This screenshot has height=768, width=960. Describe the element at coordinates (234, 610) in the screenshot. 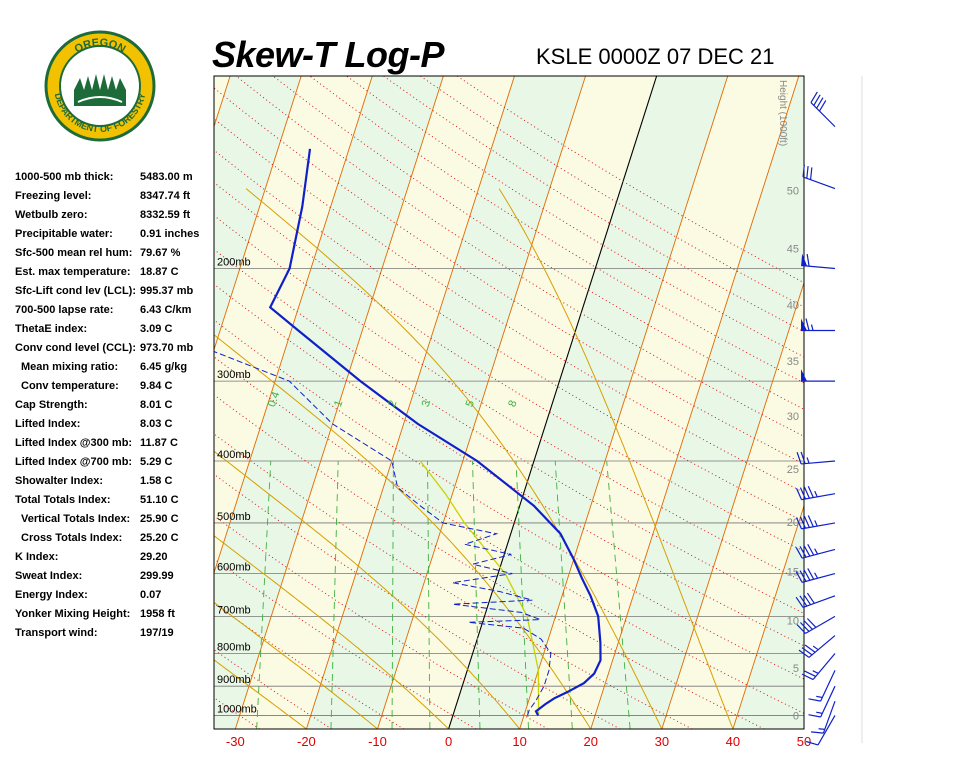

I see `pressure-level-label: 700mb` at that location.